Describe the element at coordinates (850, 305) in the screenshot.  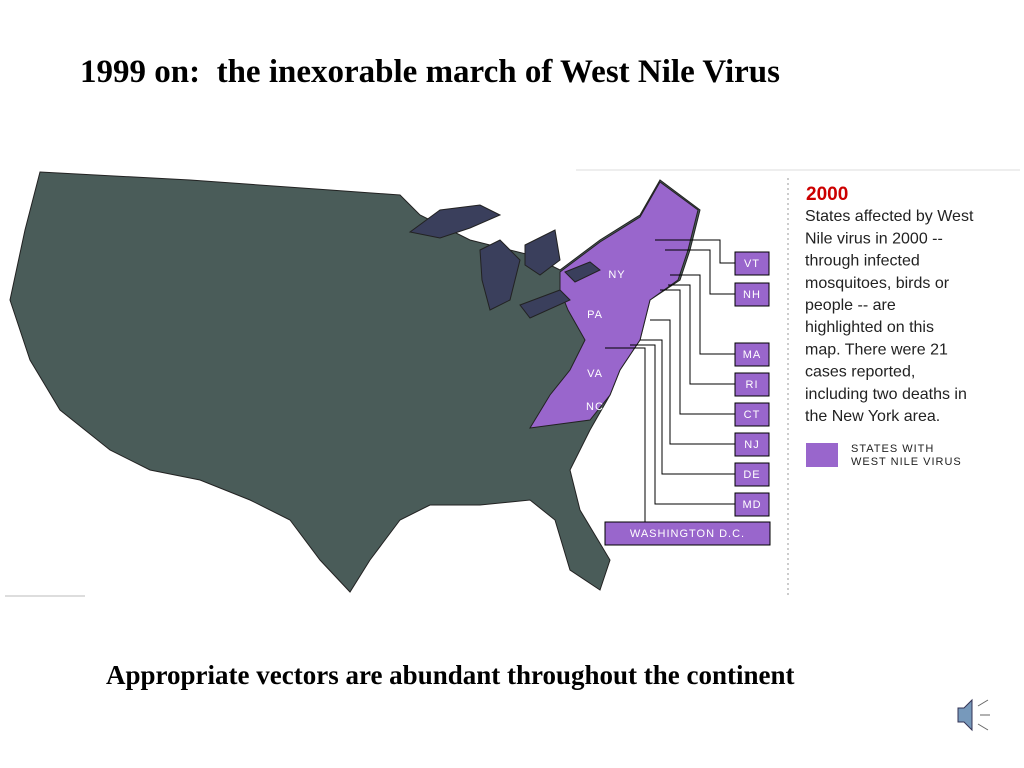
I see `description-line: people -- are` at that location.